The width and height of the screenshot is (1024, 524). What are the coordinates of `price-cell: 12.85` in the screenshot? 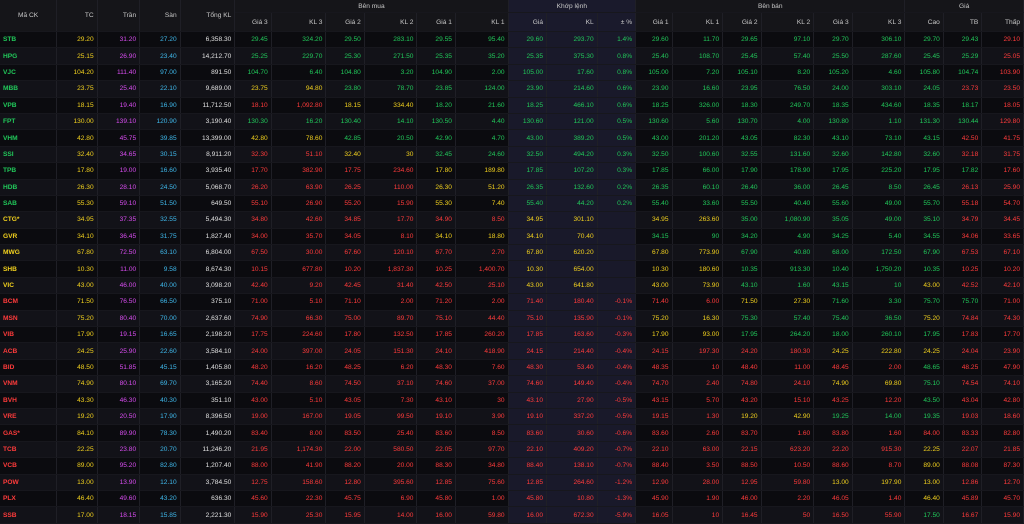 It's located at (528, 482).